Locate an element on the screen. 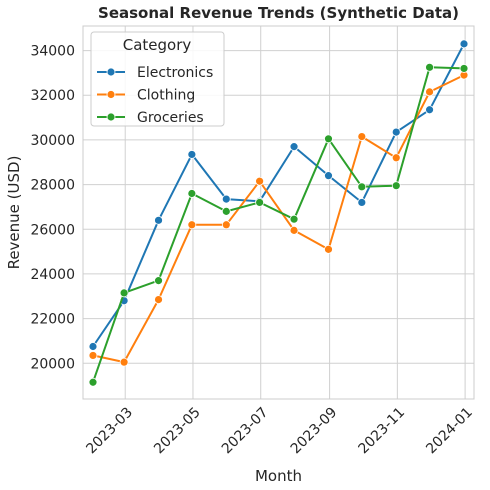 Image resolution: width=490 pixels, height=490 pixels. legend: Category Electronics Clothing Groceries is located at coordinates (157, 79).